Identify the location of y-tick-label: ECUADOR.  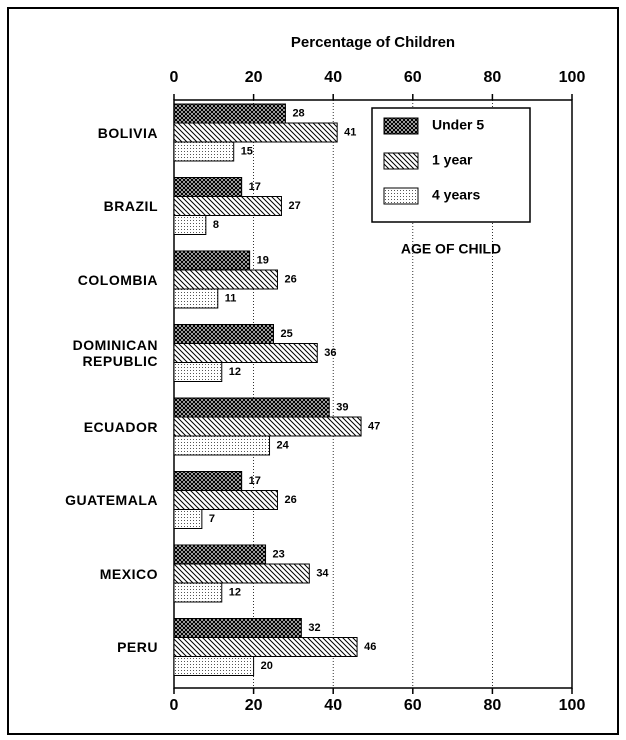
(120, 426).